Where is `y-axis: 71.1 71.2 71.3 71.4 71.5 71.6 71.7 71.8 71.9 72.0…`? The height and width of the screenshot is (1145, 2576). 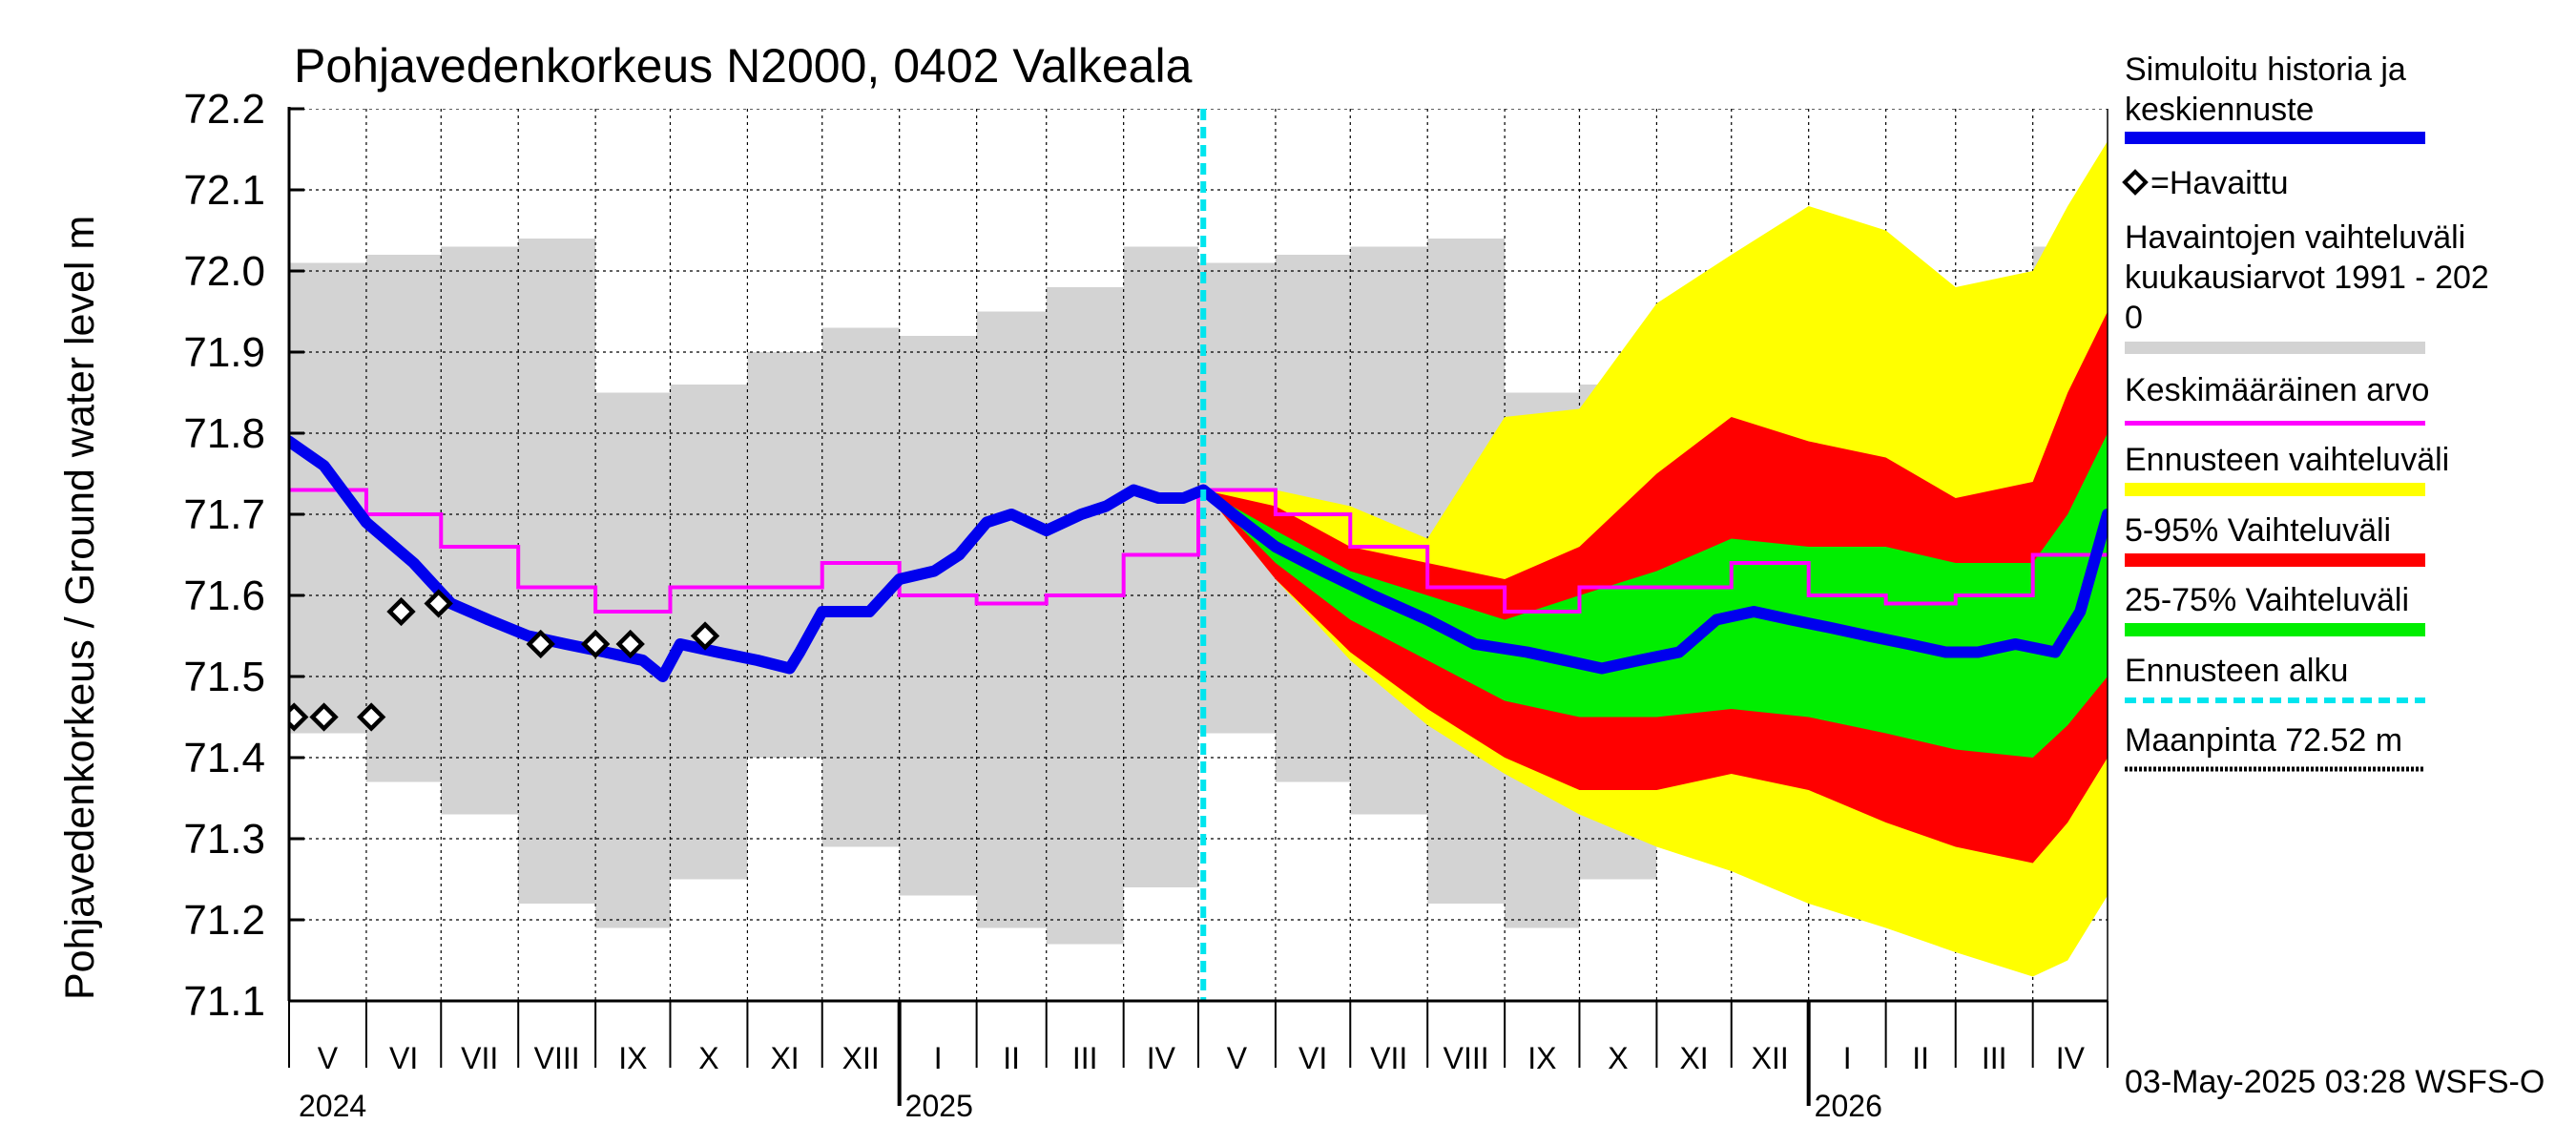
y-axis: 71.1 71.2 71.3 71.4 71.5 71.6 71.7 71.8 71.9 72.0… is located at coordinates (243, 555).